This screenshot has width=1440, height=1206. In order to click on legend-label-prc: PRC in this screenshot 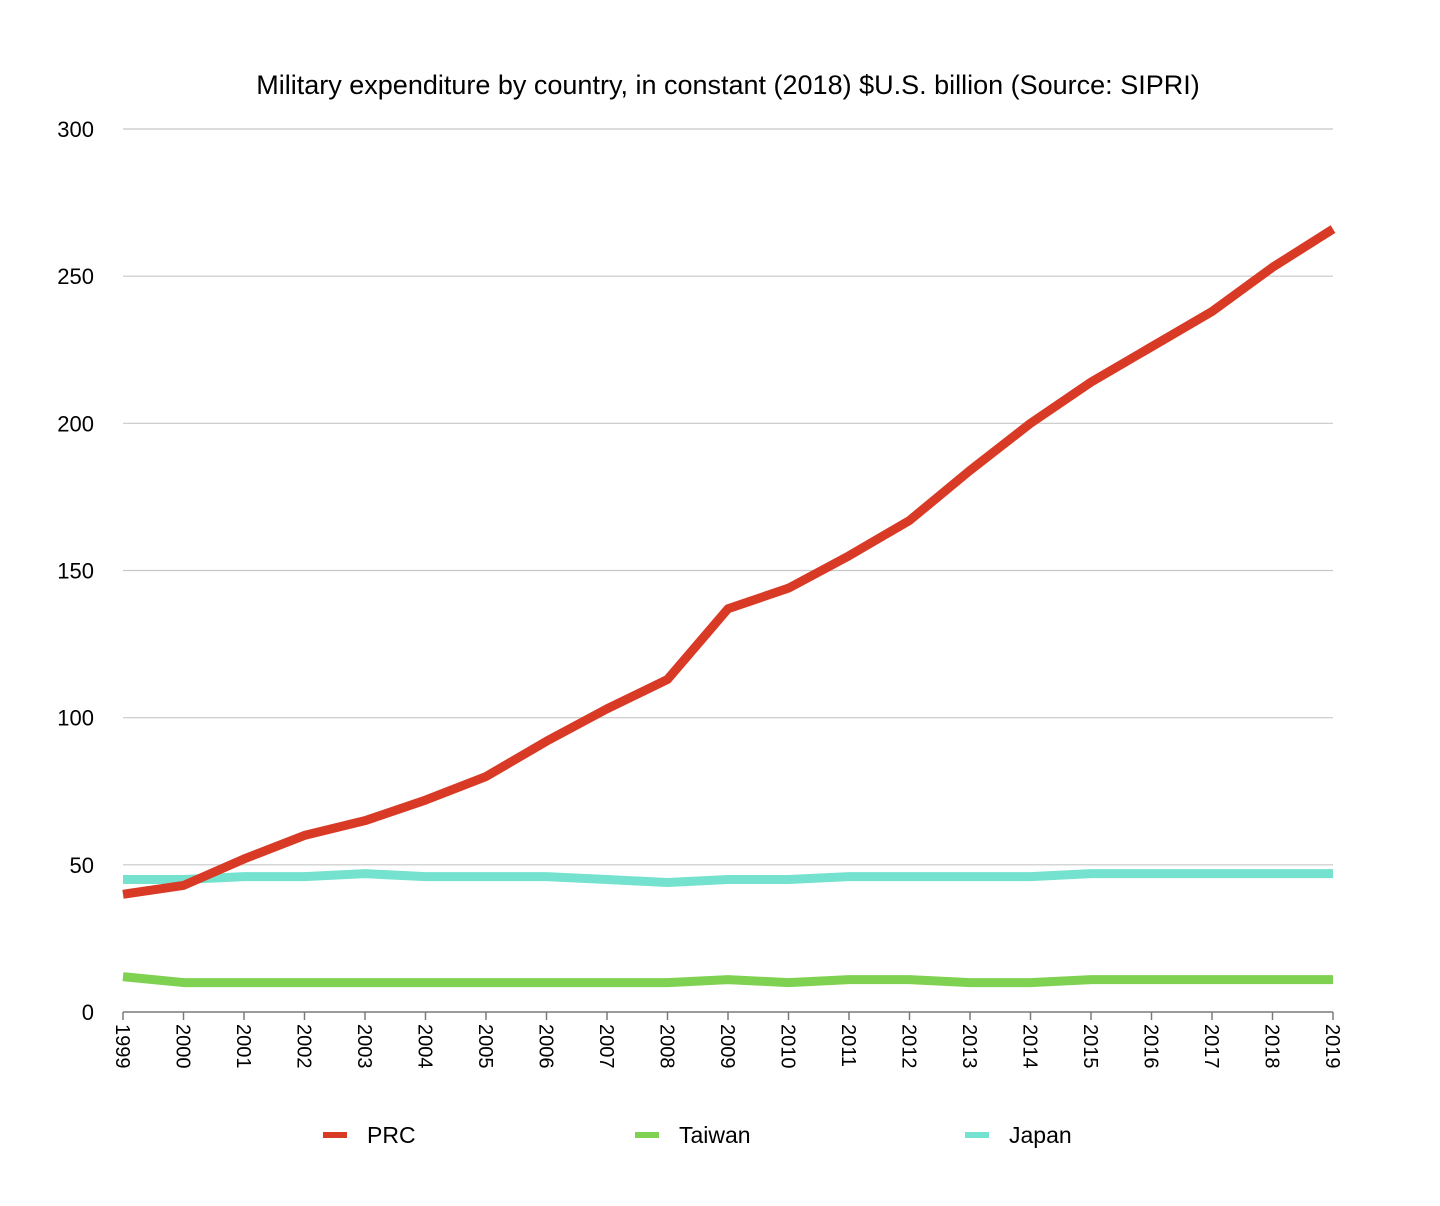, I will do `click(391, 1135)`.